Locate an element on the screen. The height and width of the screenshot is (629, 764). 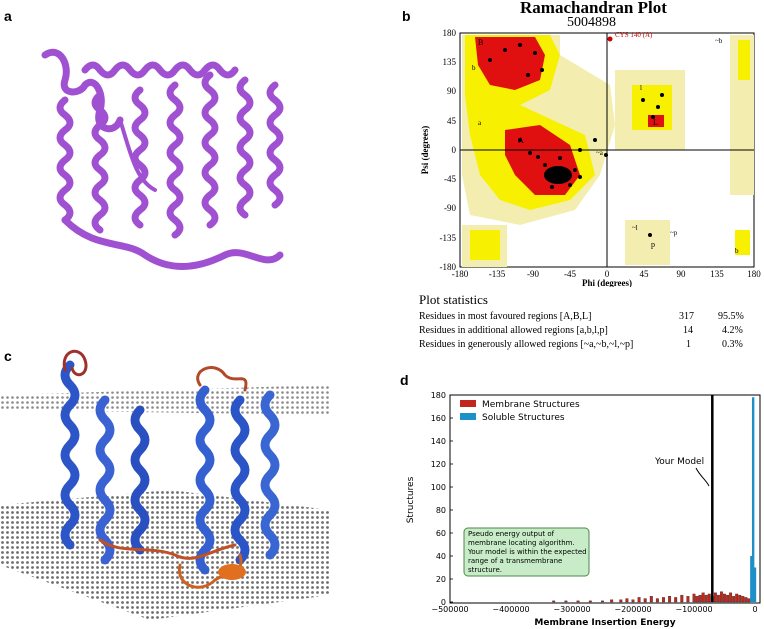
legend-swatch-membrane is located at coordinates (468, 403).